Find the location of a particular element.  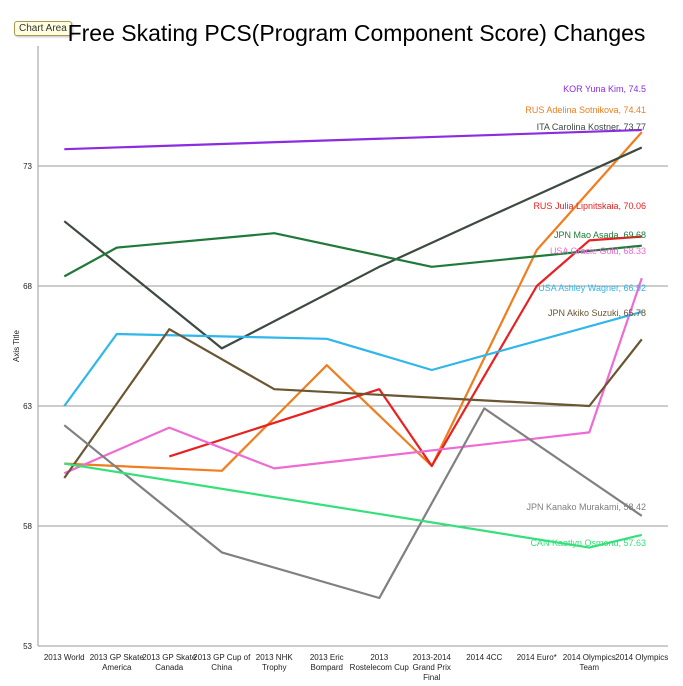

series-end-label: KOR Yuna Kim, 74.5 is located at coordinates (604, 89).